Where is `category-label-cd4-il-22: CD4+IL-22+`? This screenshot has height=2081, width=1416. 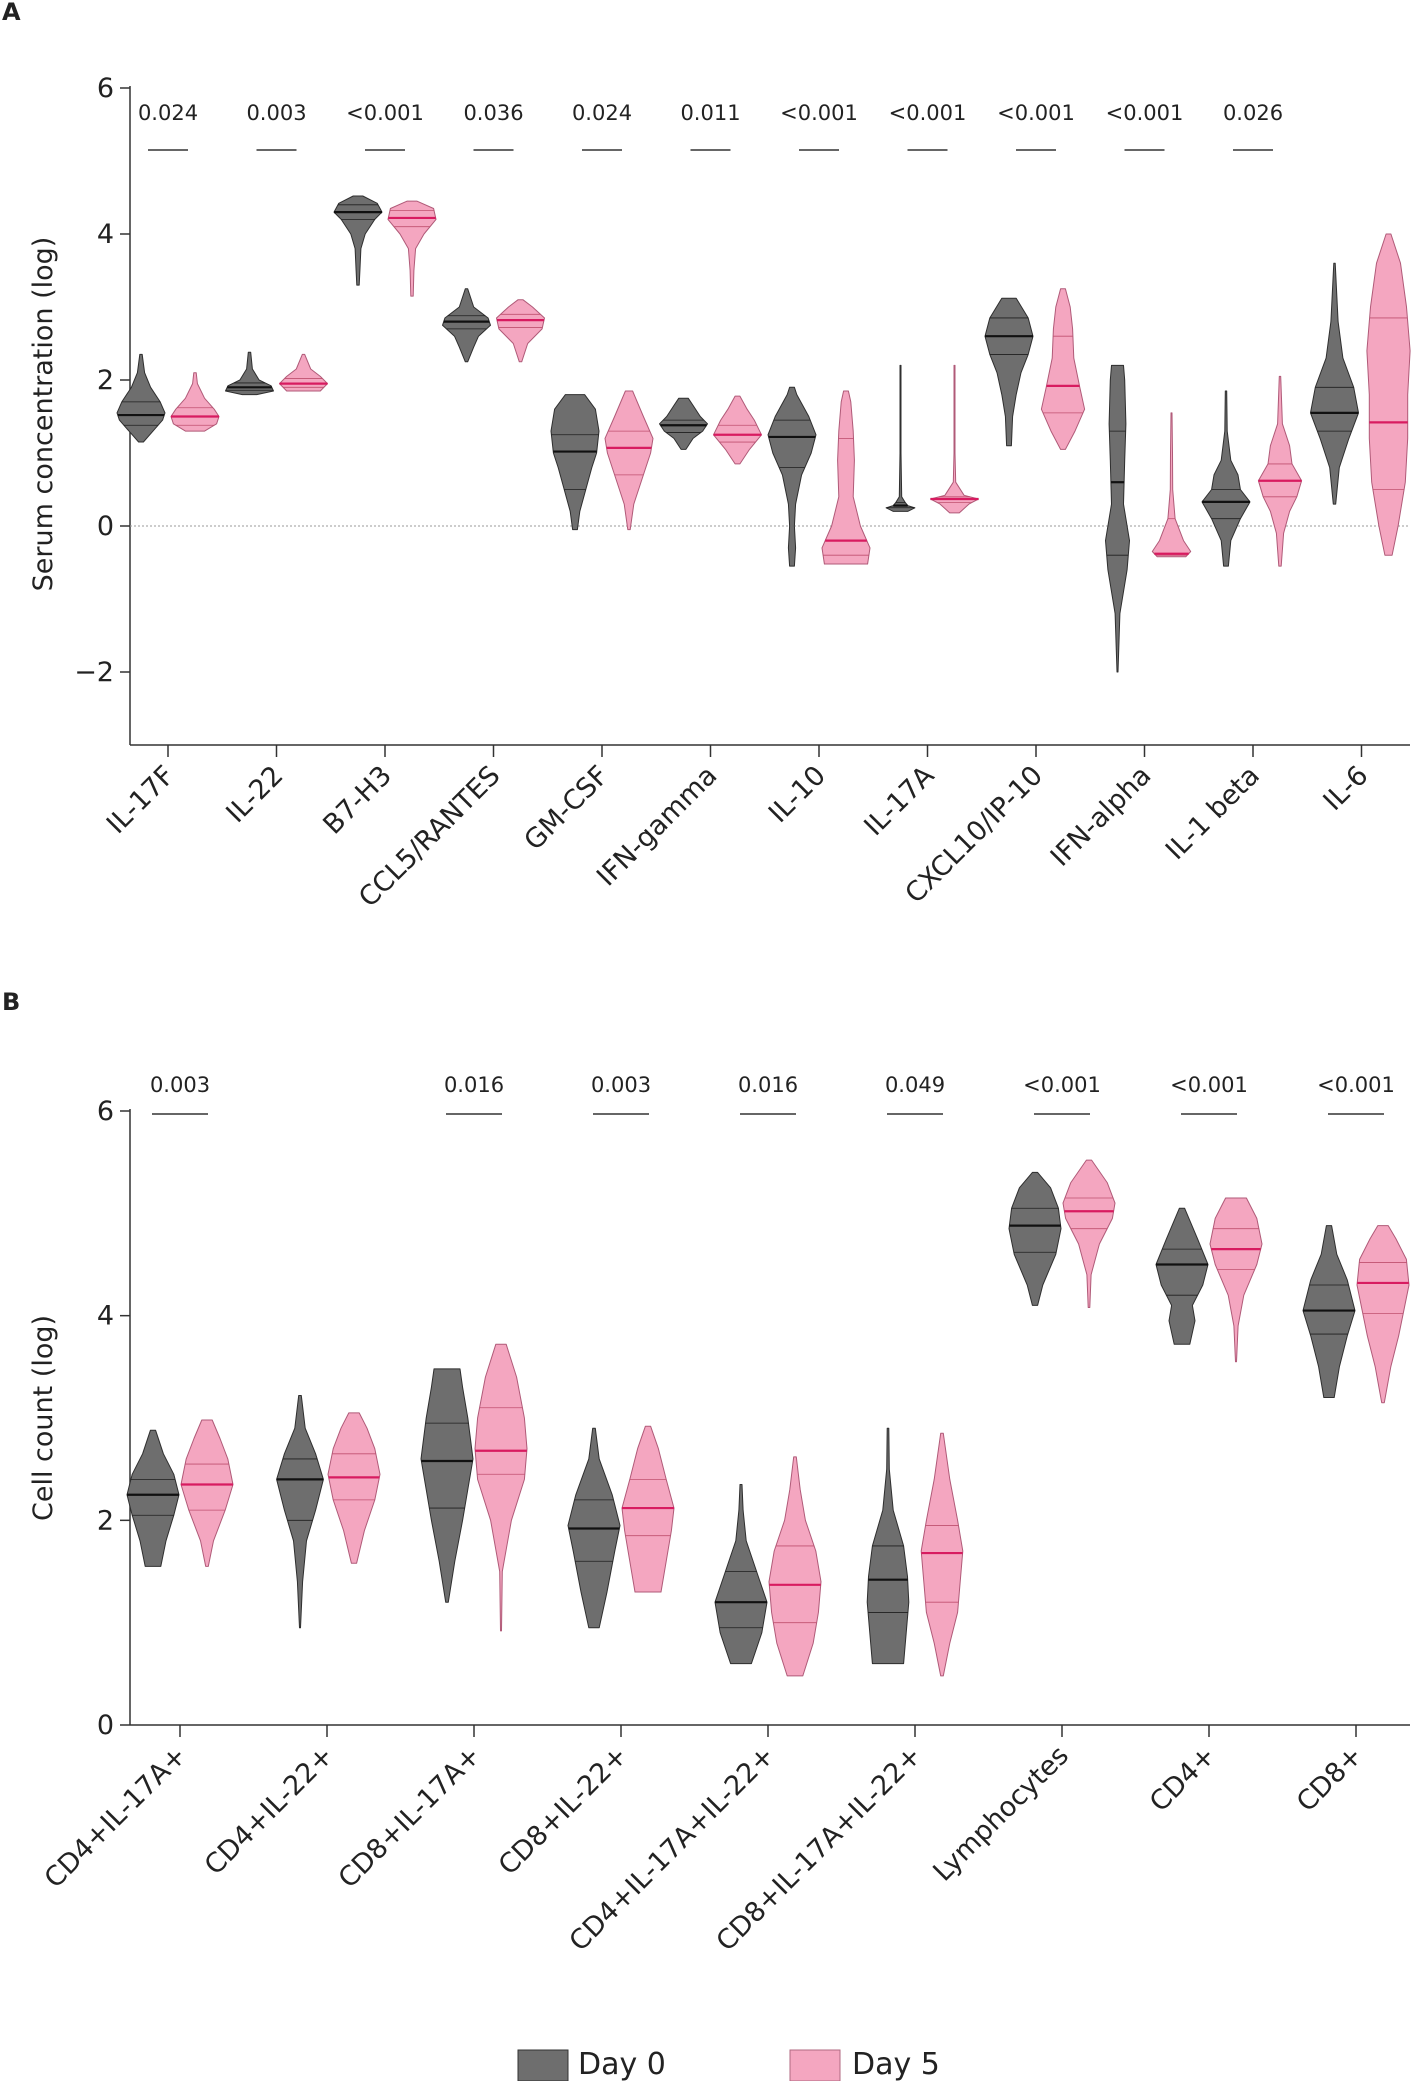
category-label-cd4-il-22: CD4+IL-22+ is located at coordinates (269, 1810).